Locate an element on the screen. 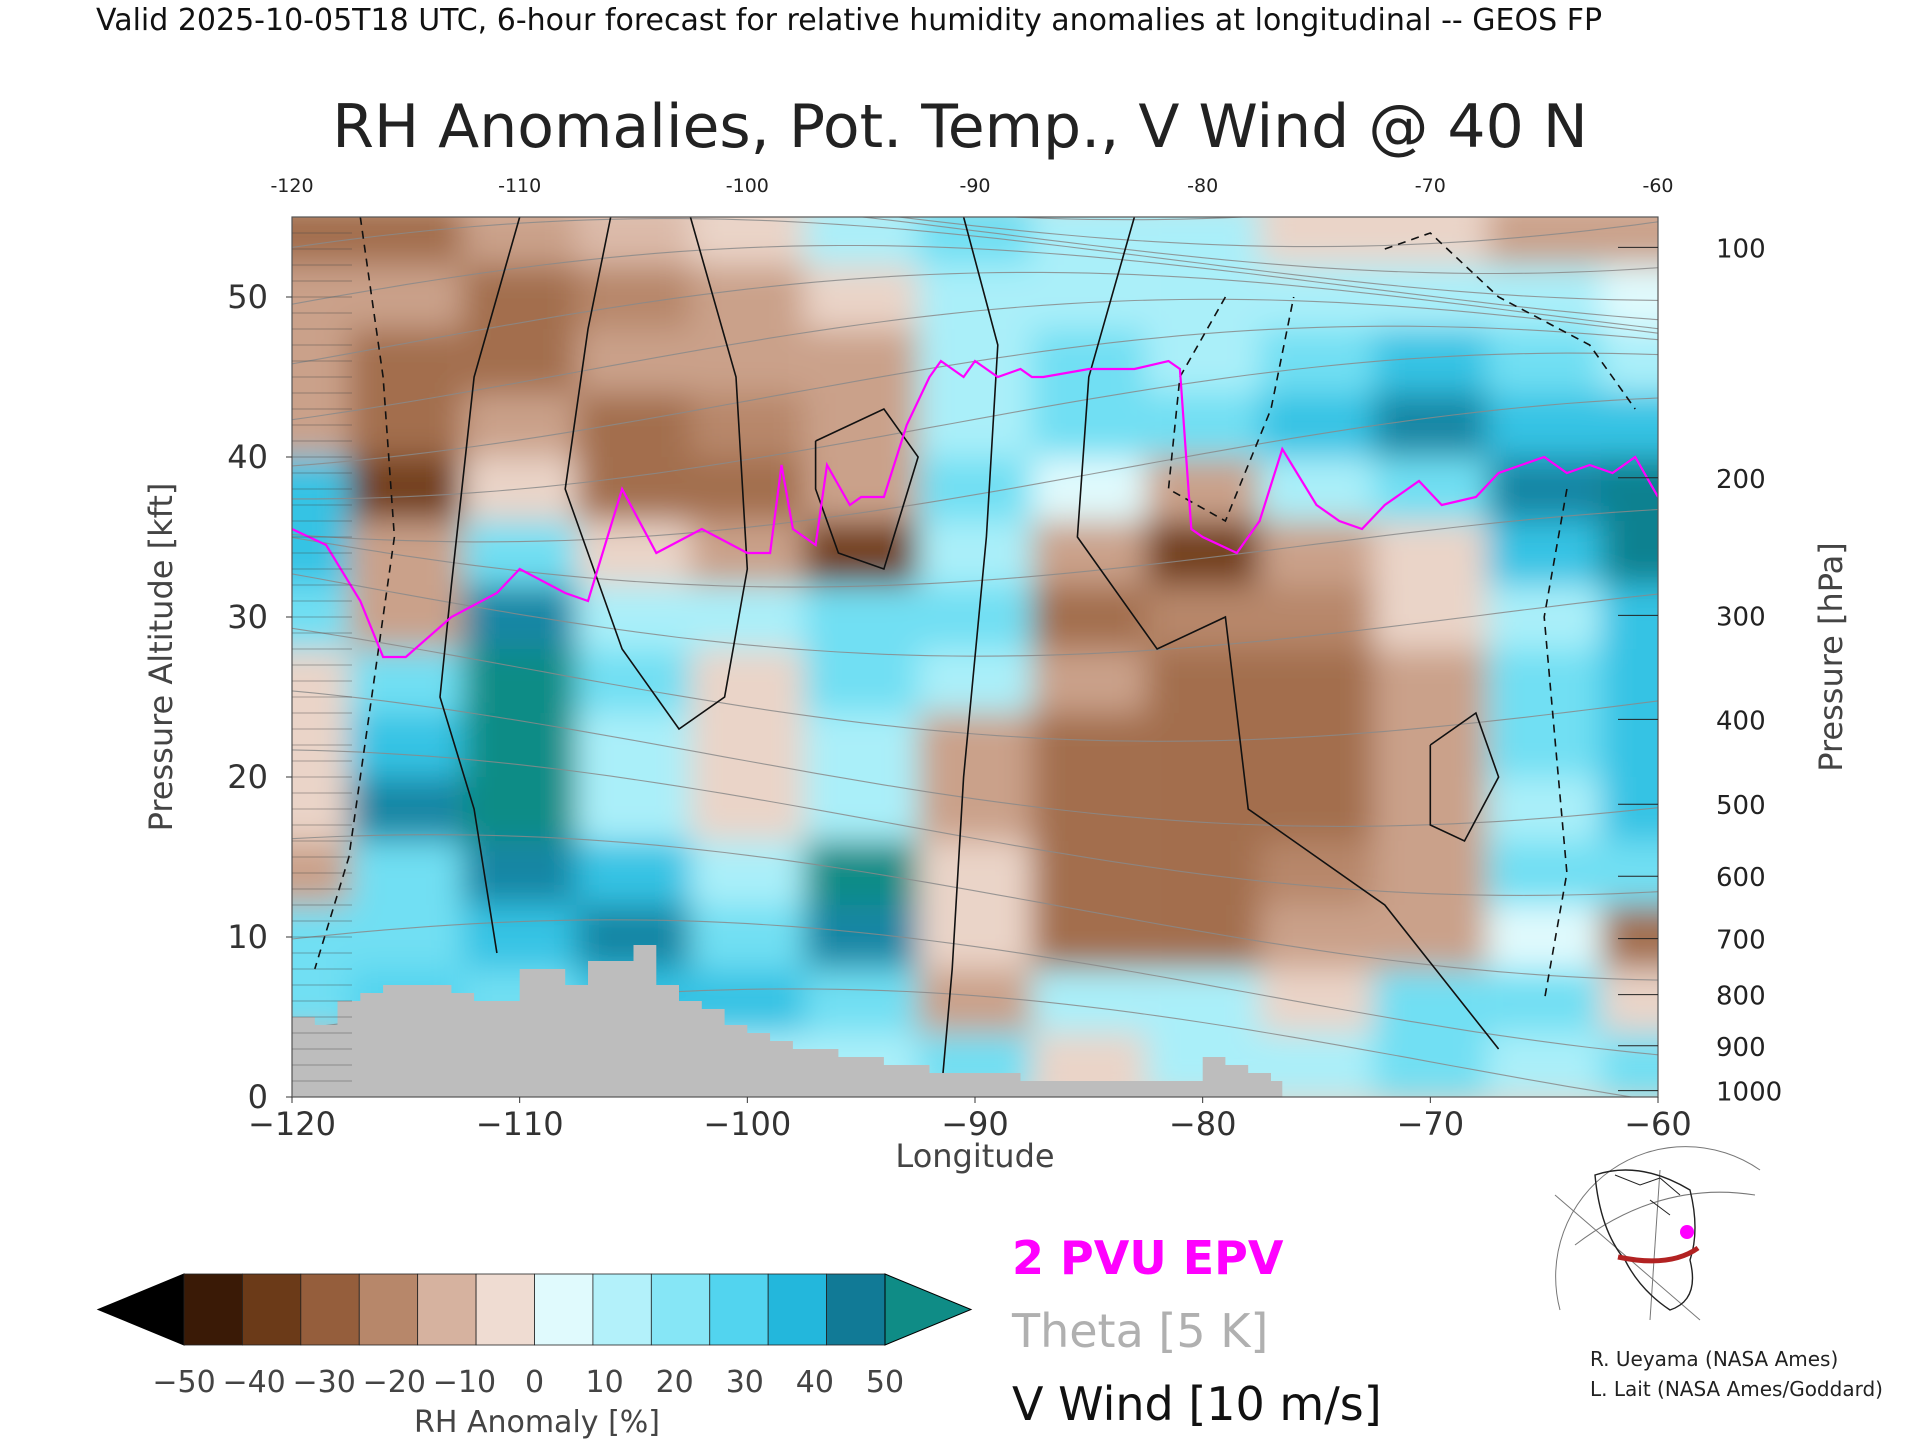 The image size is (1920, 1440). pressure-tick-label: 400 is located at coordinates (1741, 721).